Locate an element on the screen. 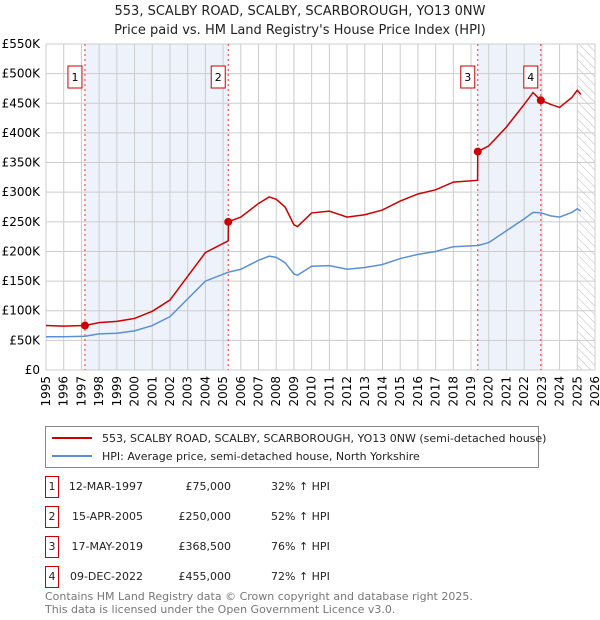 The image size is (600, 620). y-tick-label: £500K is located at coordinates (22, 74).